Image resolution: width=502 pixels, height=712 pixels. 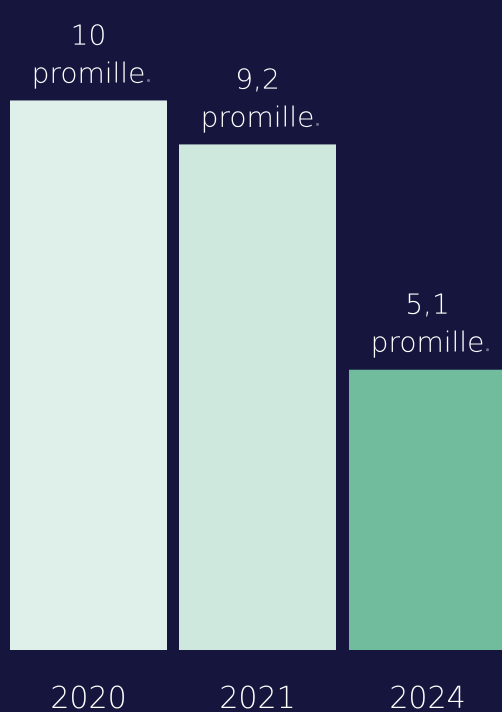 I want to click on category-label-2020: 2020, so click(x=88, y=696).